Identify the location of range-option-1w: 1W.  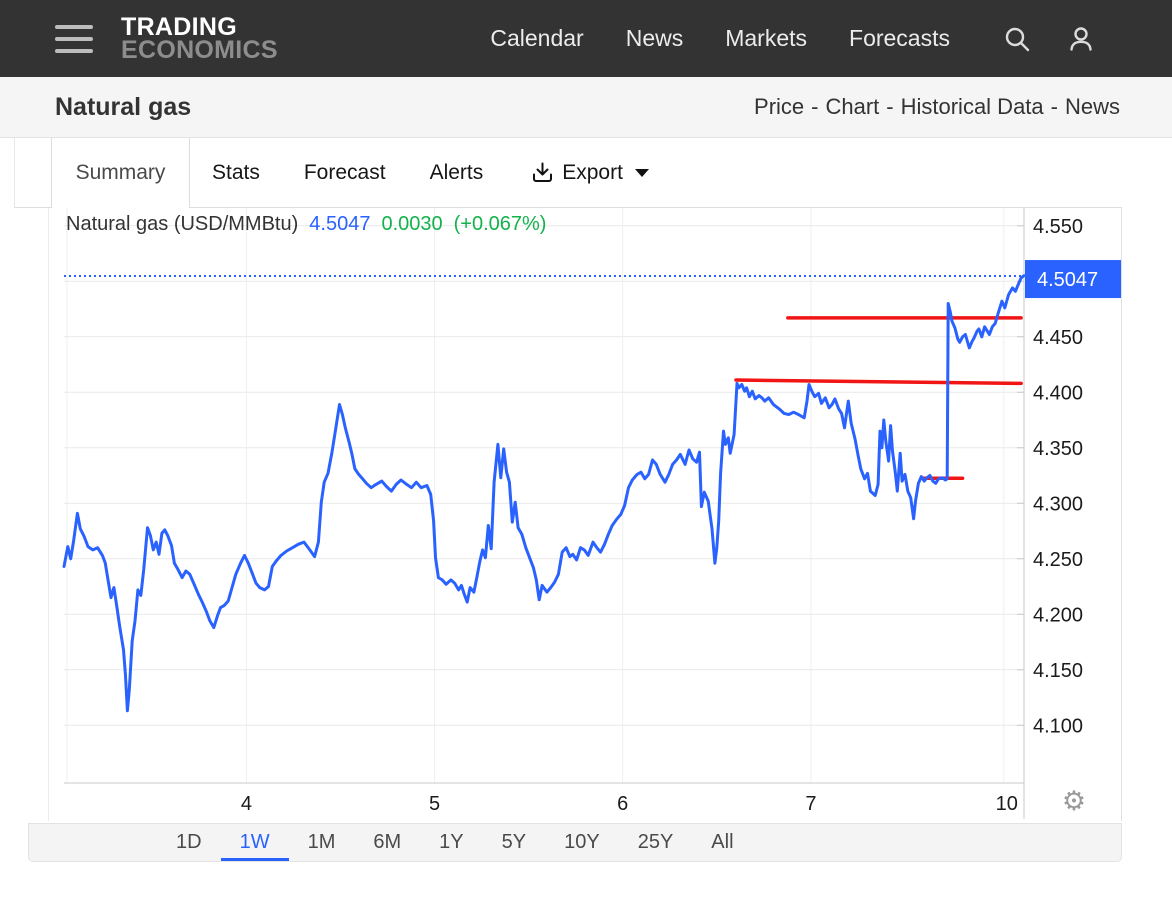
(255, 842).